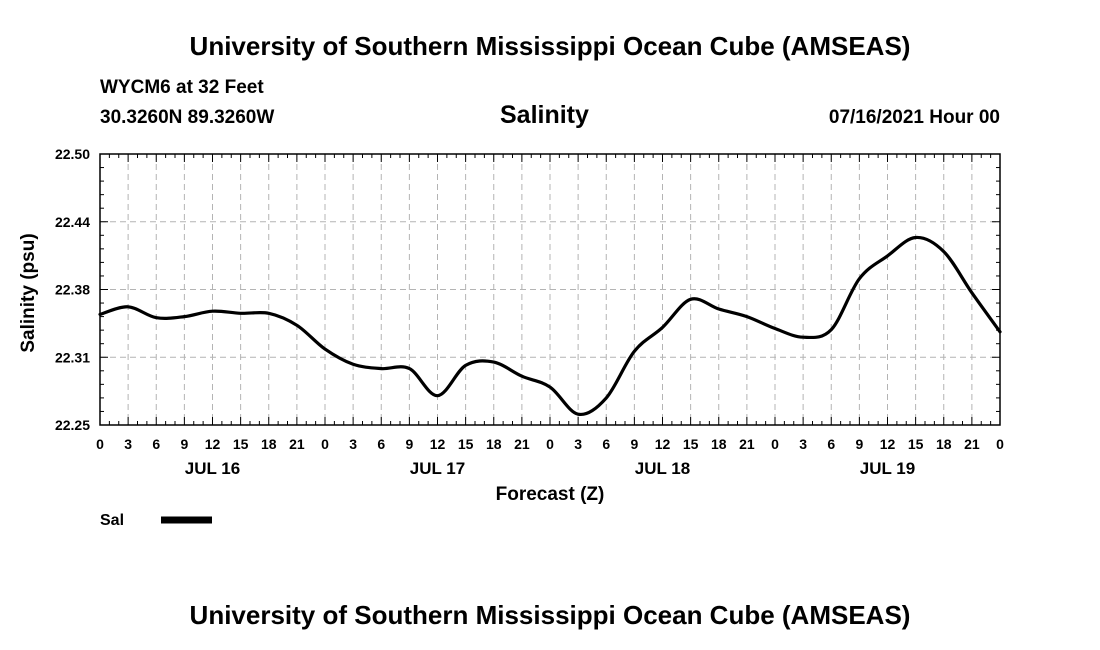 Image resolution: width=1100 pixels, height=650 pixels. I want to click on y-tick-label: 22.25, so click(72, 425).